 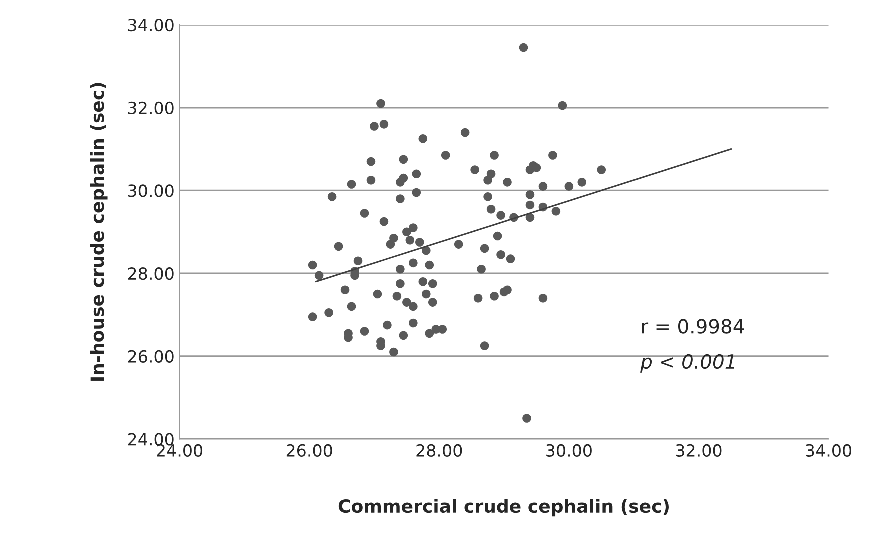 I want to click on y-tick-label: 30.00, so click(x=151, y=191).